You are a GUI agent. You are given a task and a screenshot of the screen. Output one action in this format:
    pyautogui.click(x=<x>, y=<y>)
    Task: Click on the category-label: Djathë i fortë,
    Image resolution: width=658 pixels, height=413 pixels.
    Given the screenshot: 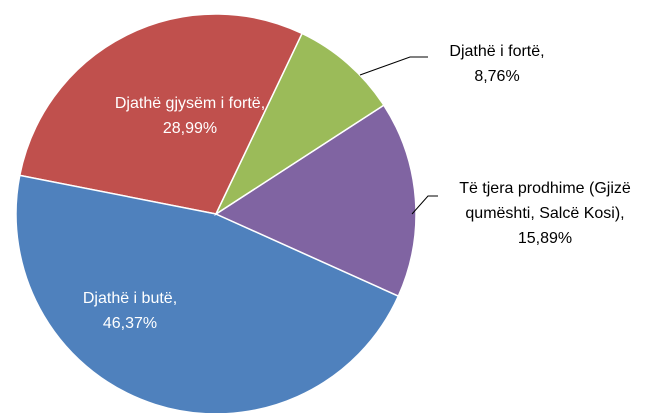 What is the action you would take?
    pyautogui.click(x=497, y=51)
    